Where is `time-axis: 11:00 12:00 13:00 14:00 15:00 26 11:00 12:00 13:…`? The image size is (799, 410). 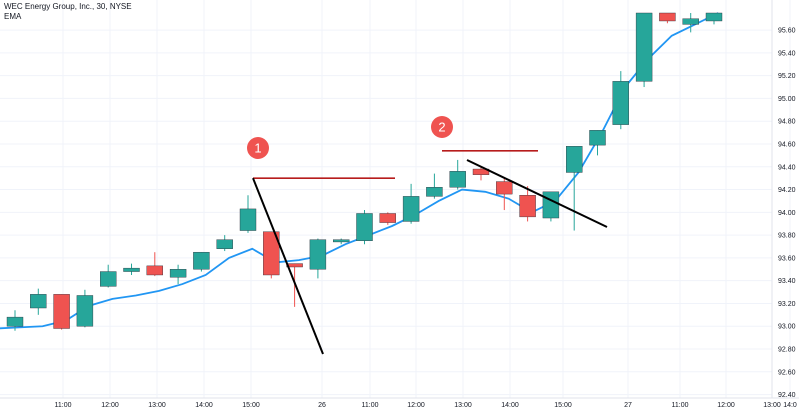
time-axis: 11:00 12:00 13:00 14:00 15:00 26 11:00 12:00 13:… is located at coordinates (399, 403).